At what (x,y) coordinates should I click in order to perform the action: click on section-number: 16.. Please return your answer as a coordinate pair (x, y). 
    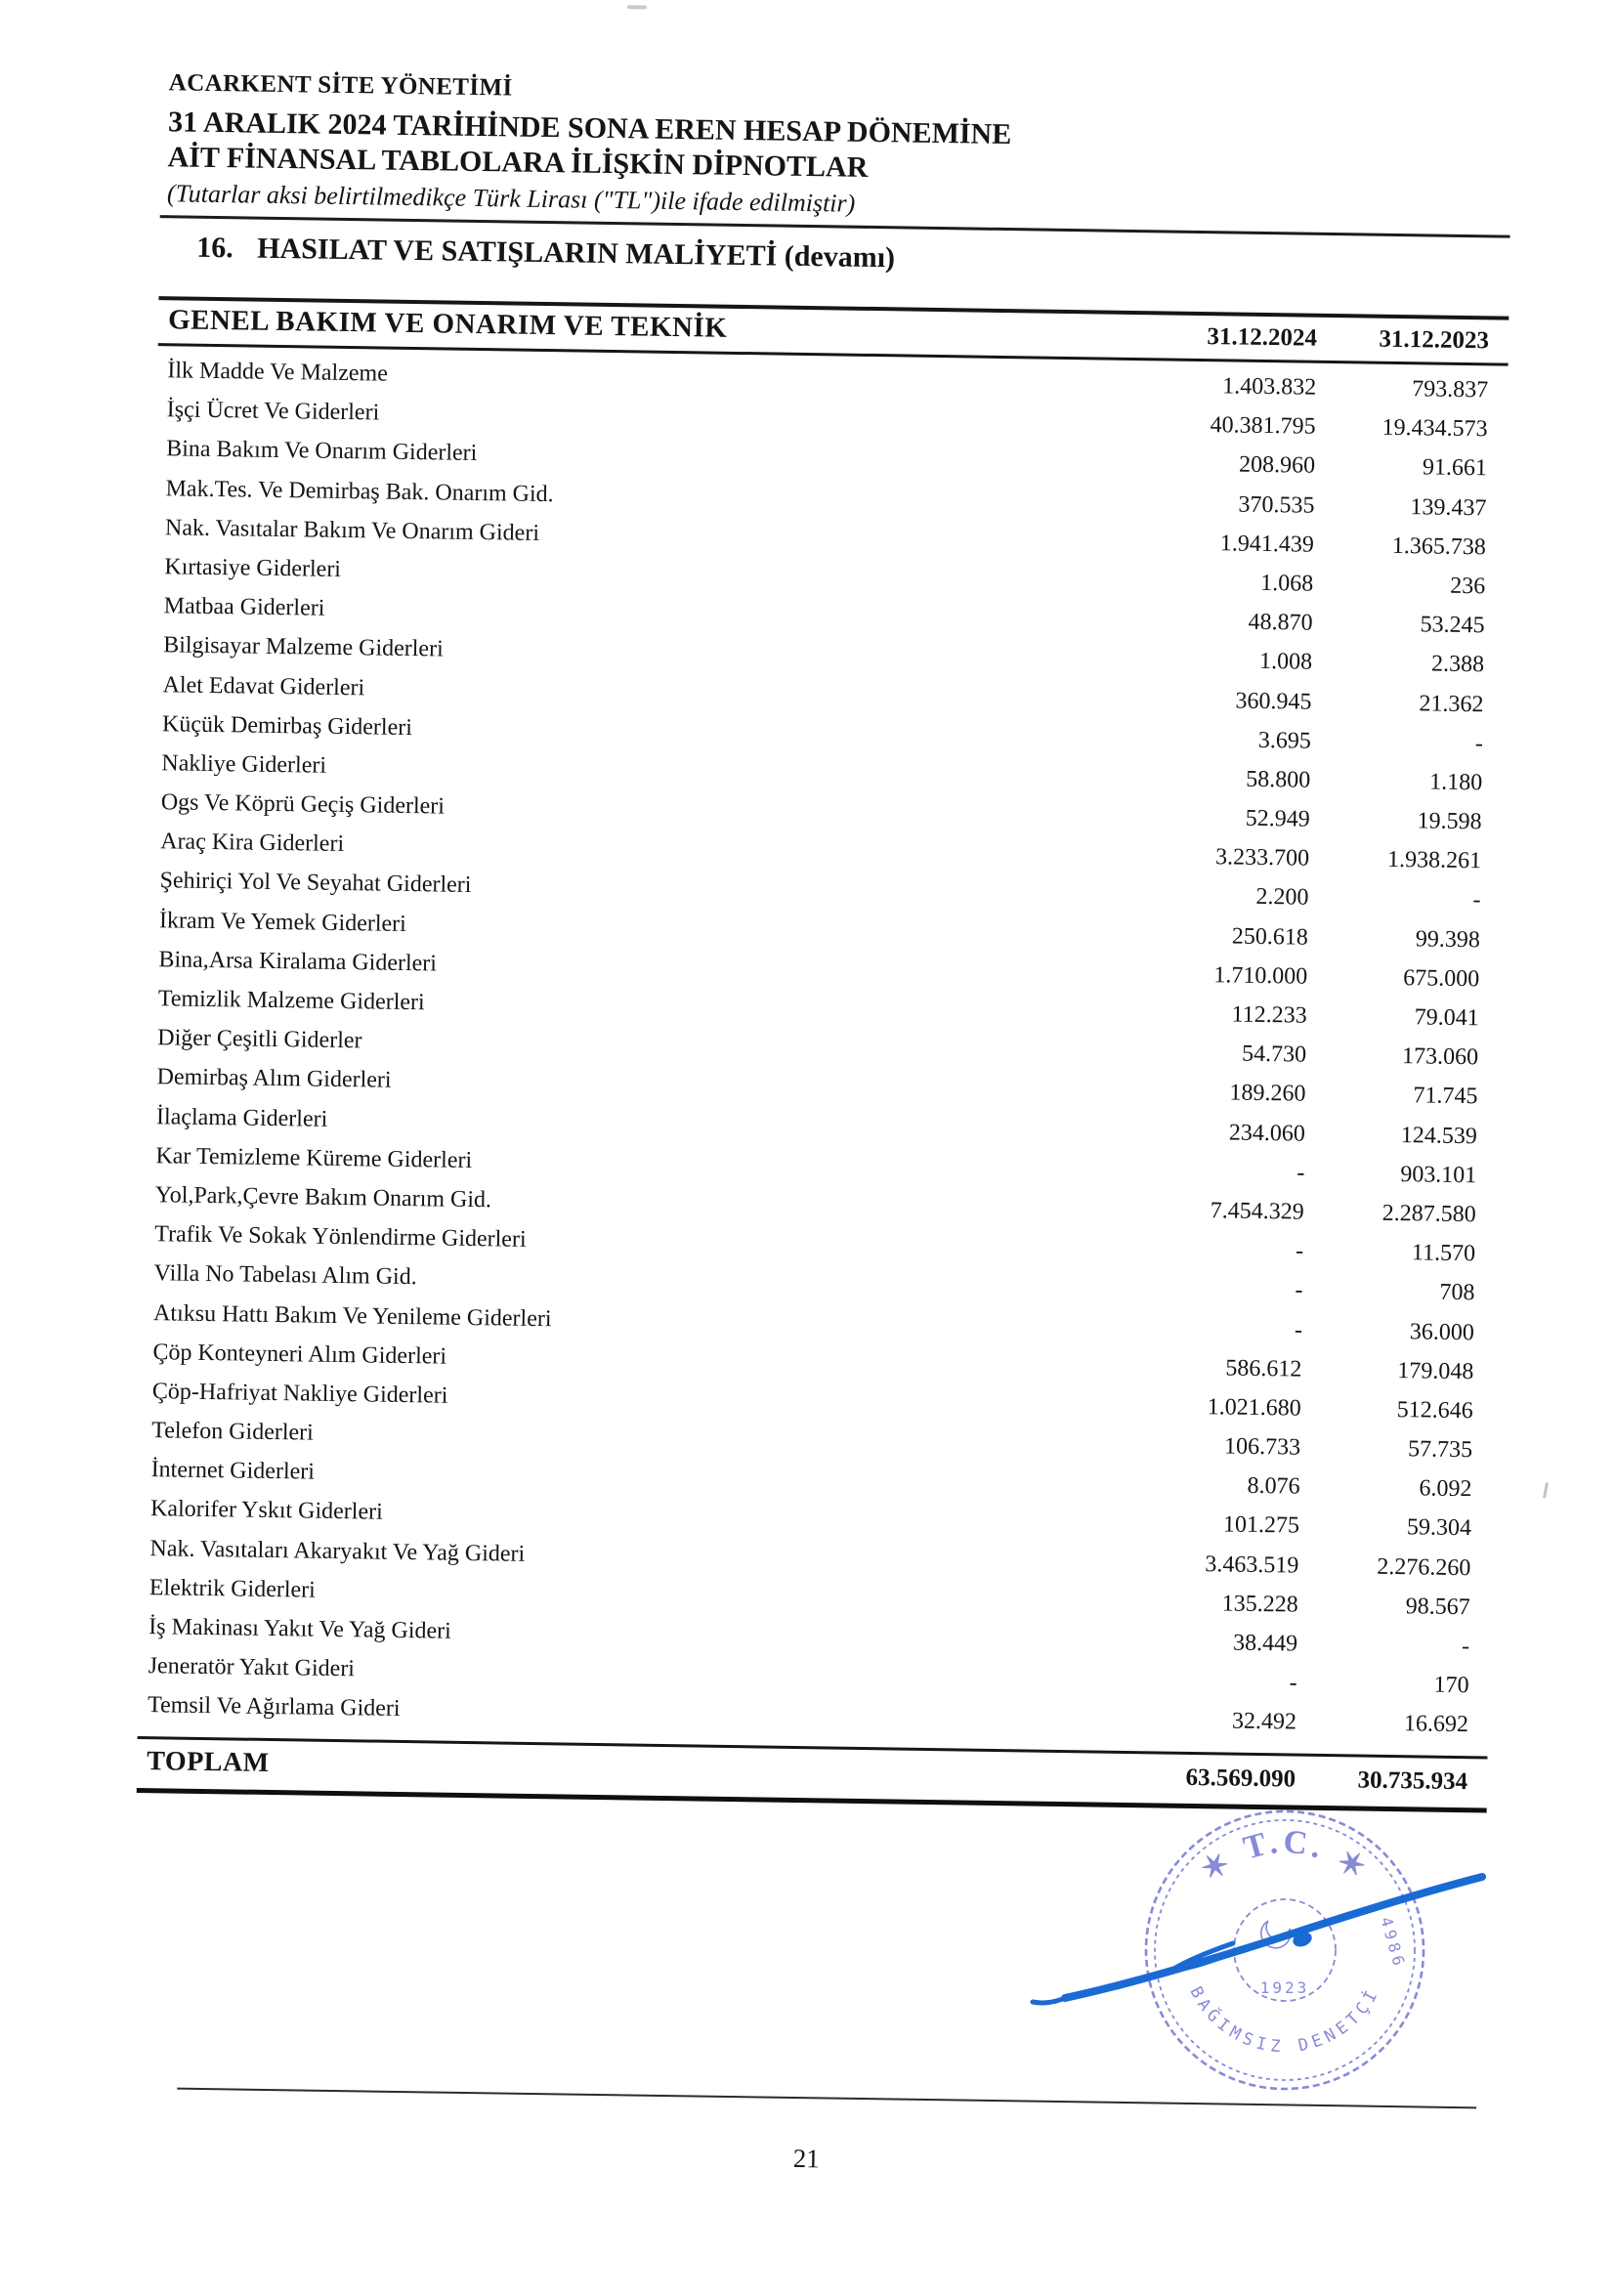
    Looking at the image, I should click on (214, 248).